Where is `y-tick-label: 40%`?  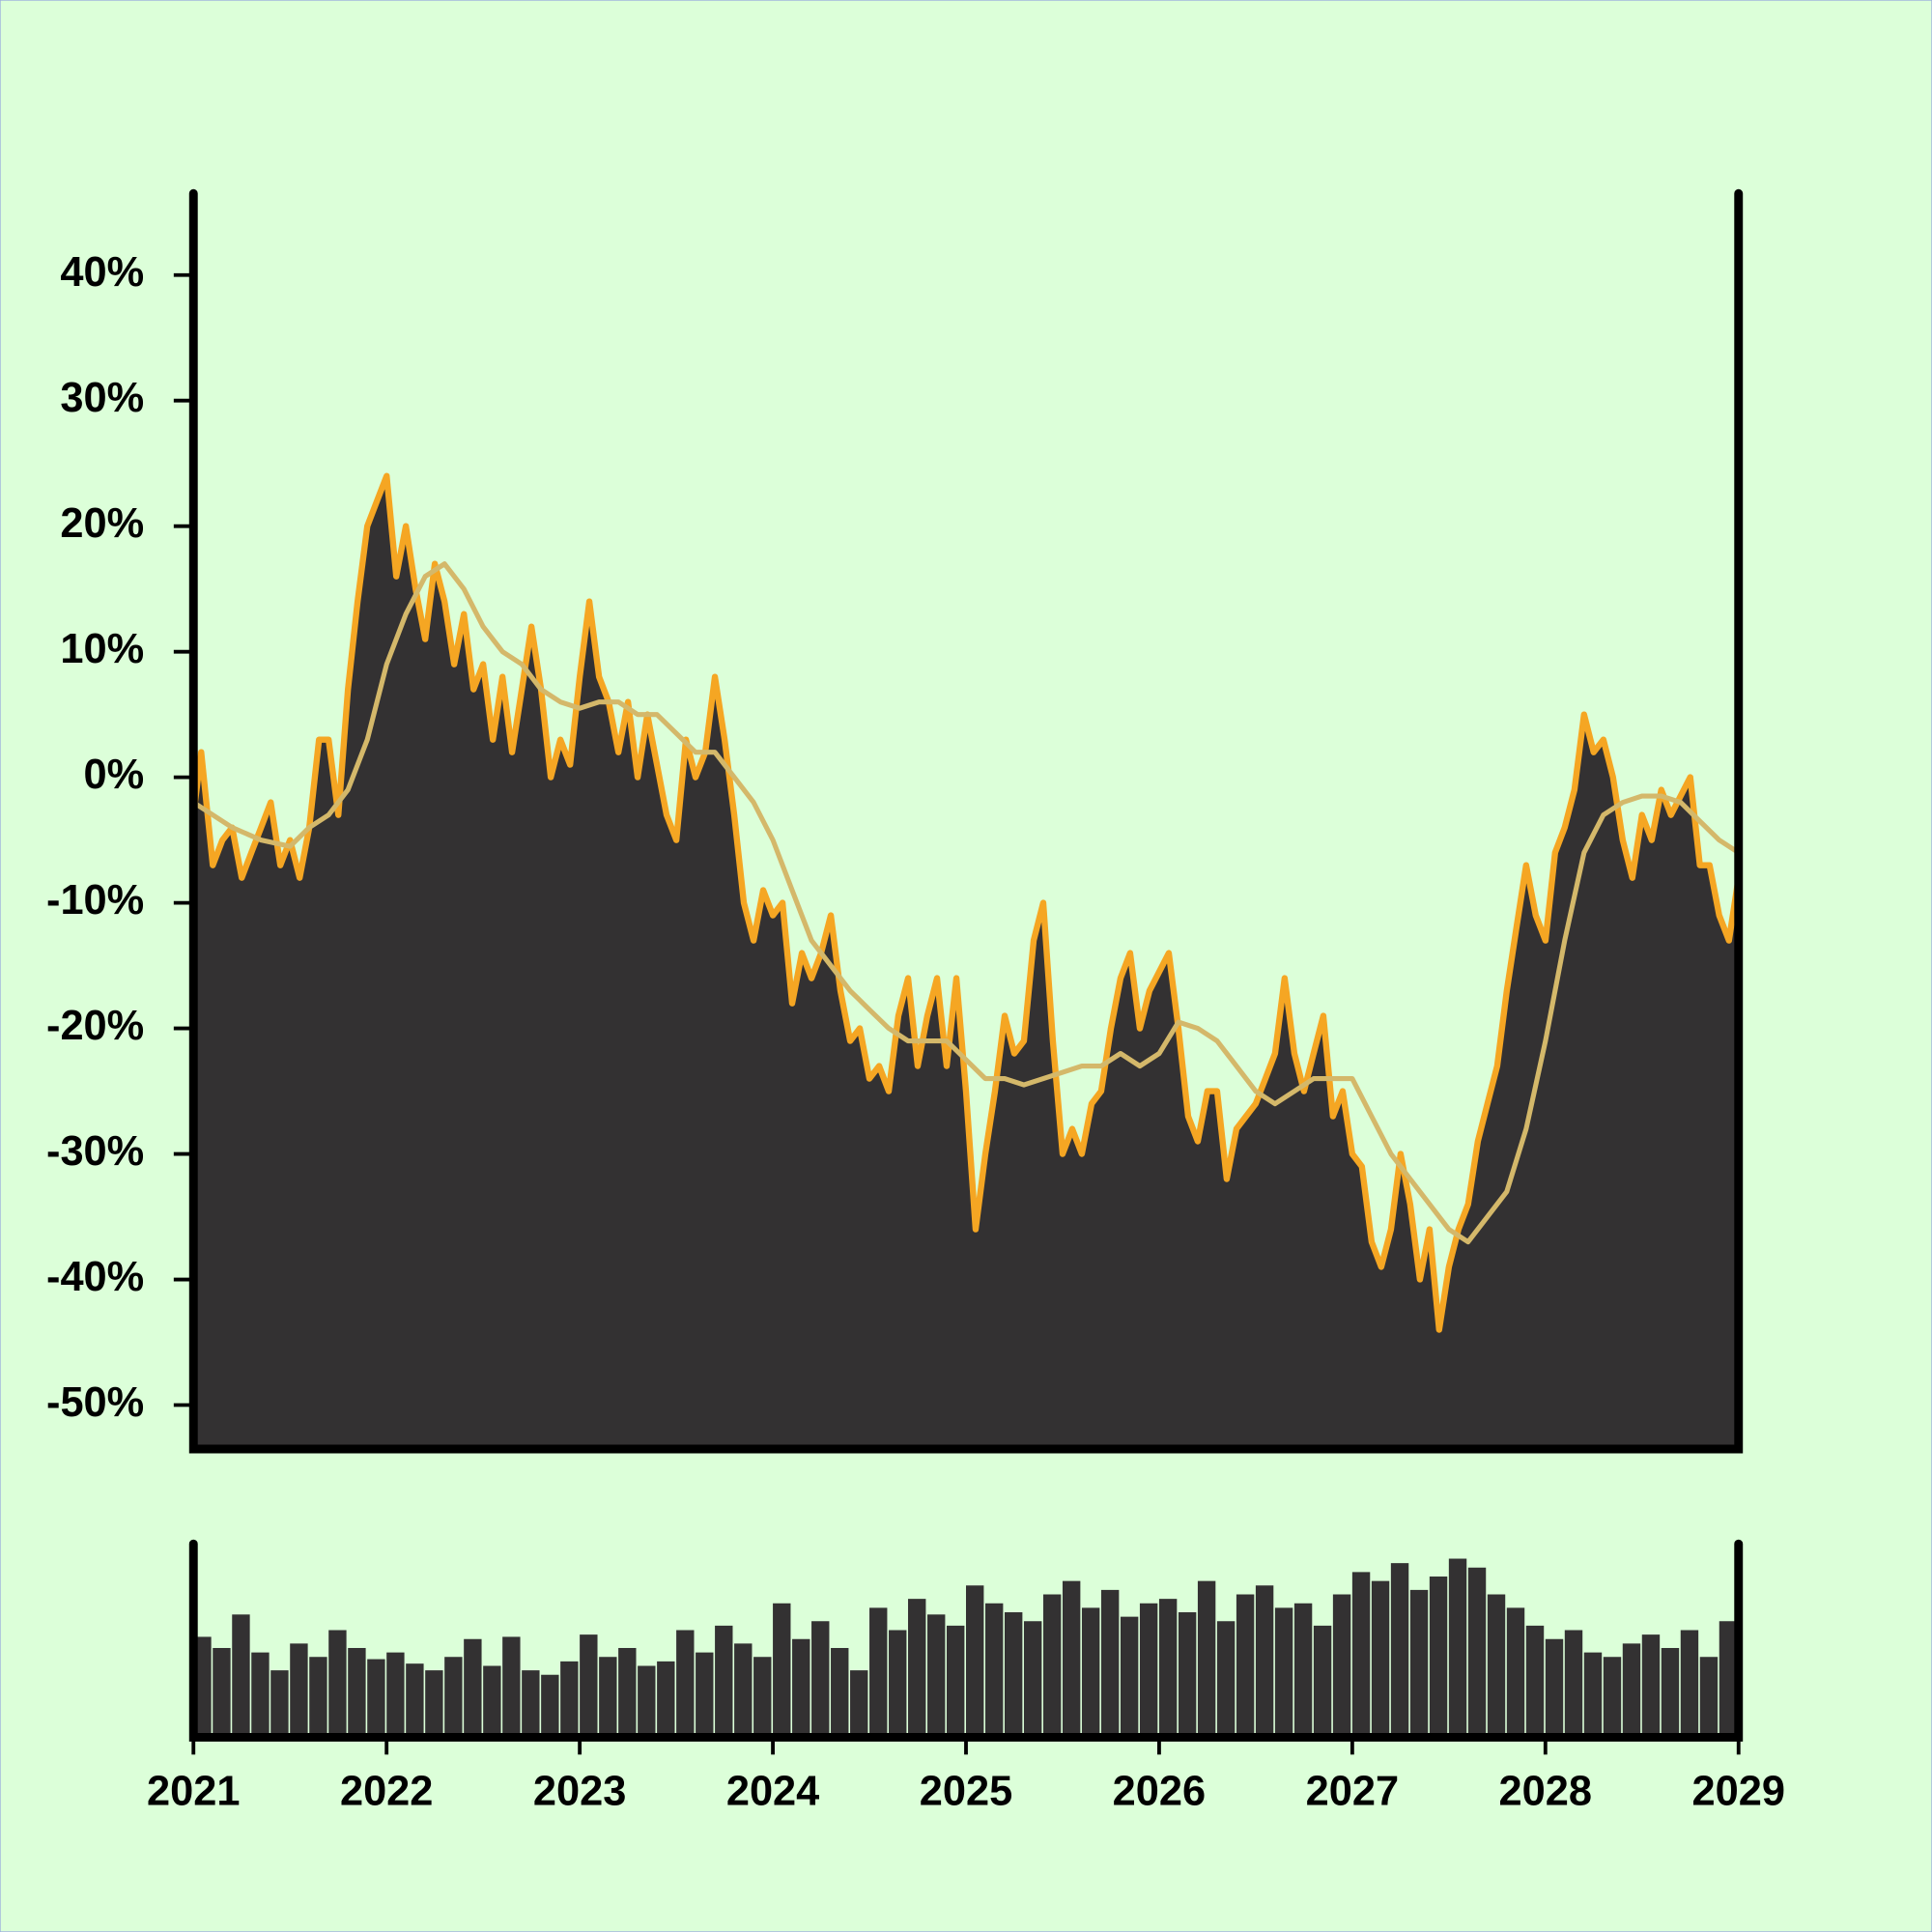
y-tick-label: 40% is located at coordinates (102, 272).